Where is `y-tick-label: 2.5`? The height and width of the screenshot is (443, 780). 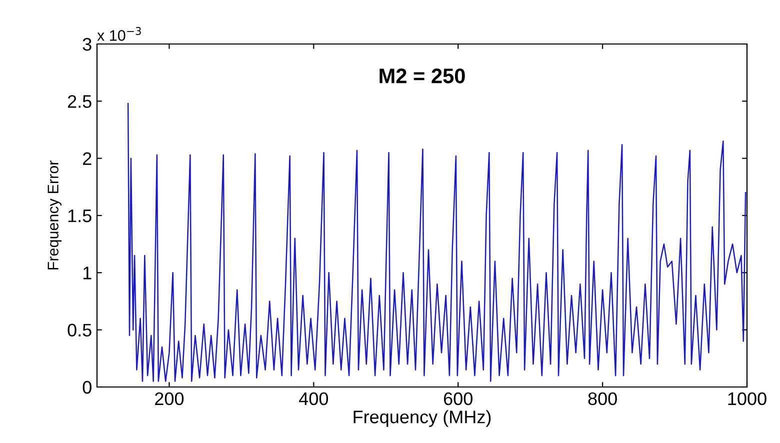
y-tick-label: 2.5 is located at coordinates (80, 101).